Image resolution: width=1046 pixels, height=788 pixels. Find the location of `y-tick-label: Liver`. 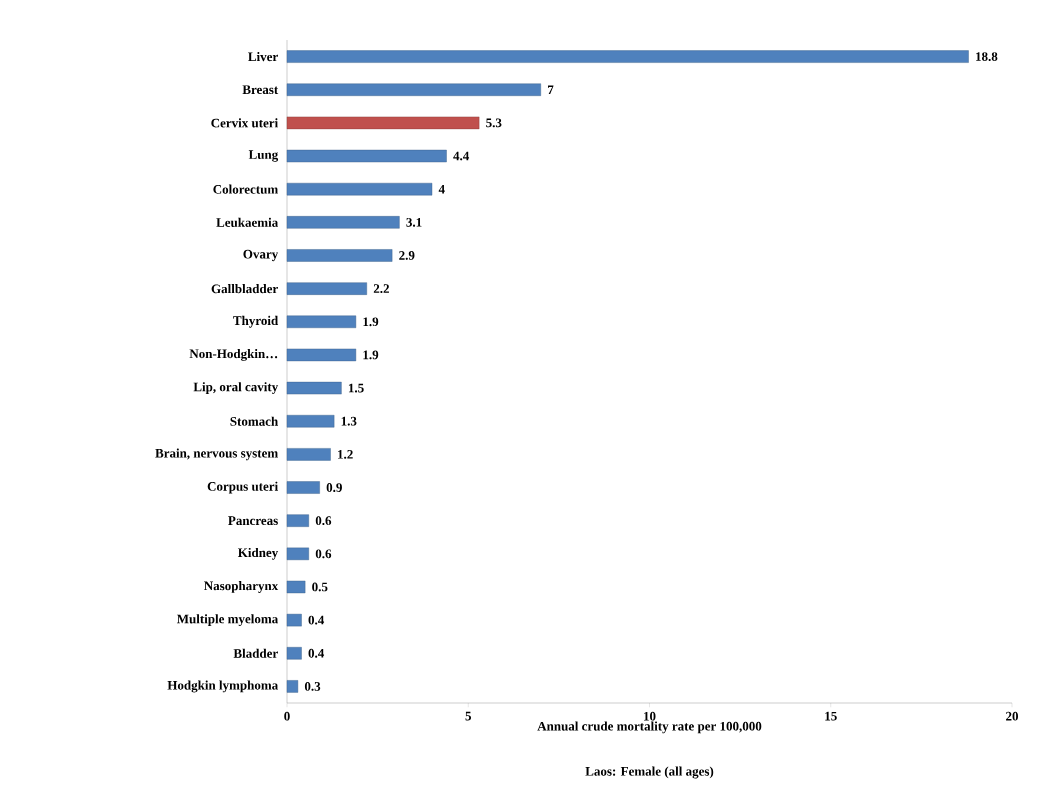

y-tick-label: Liver is located at coordinates (263, 57).